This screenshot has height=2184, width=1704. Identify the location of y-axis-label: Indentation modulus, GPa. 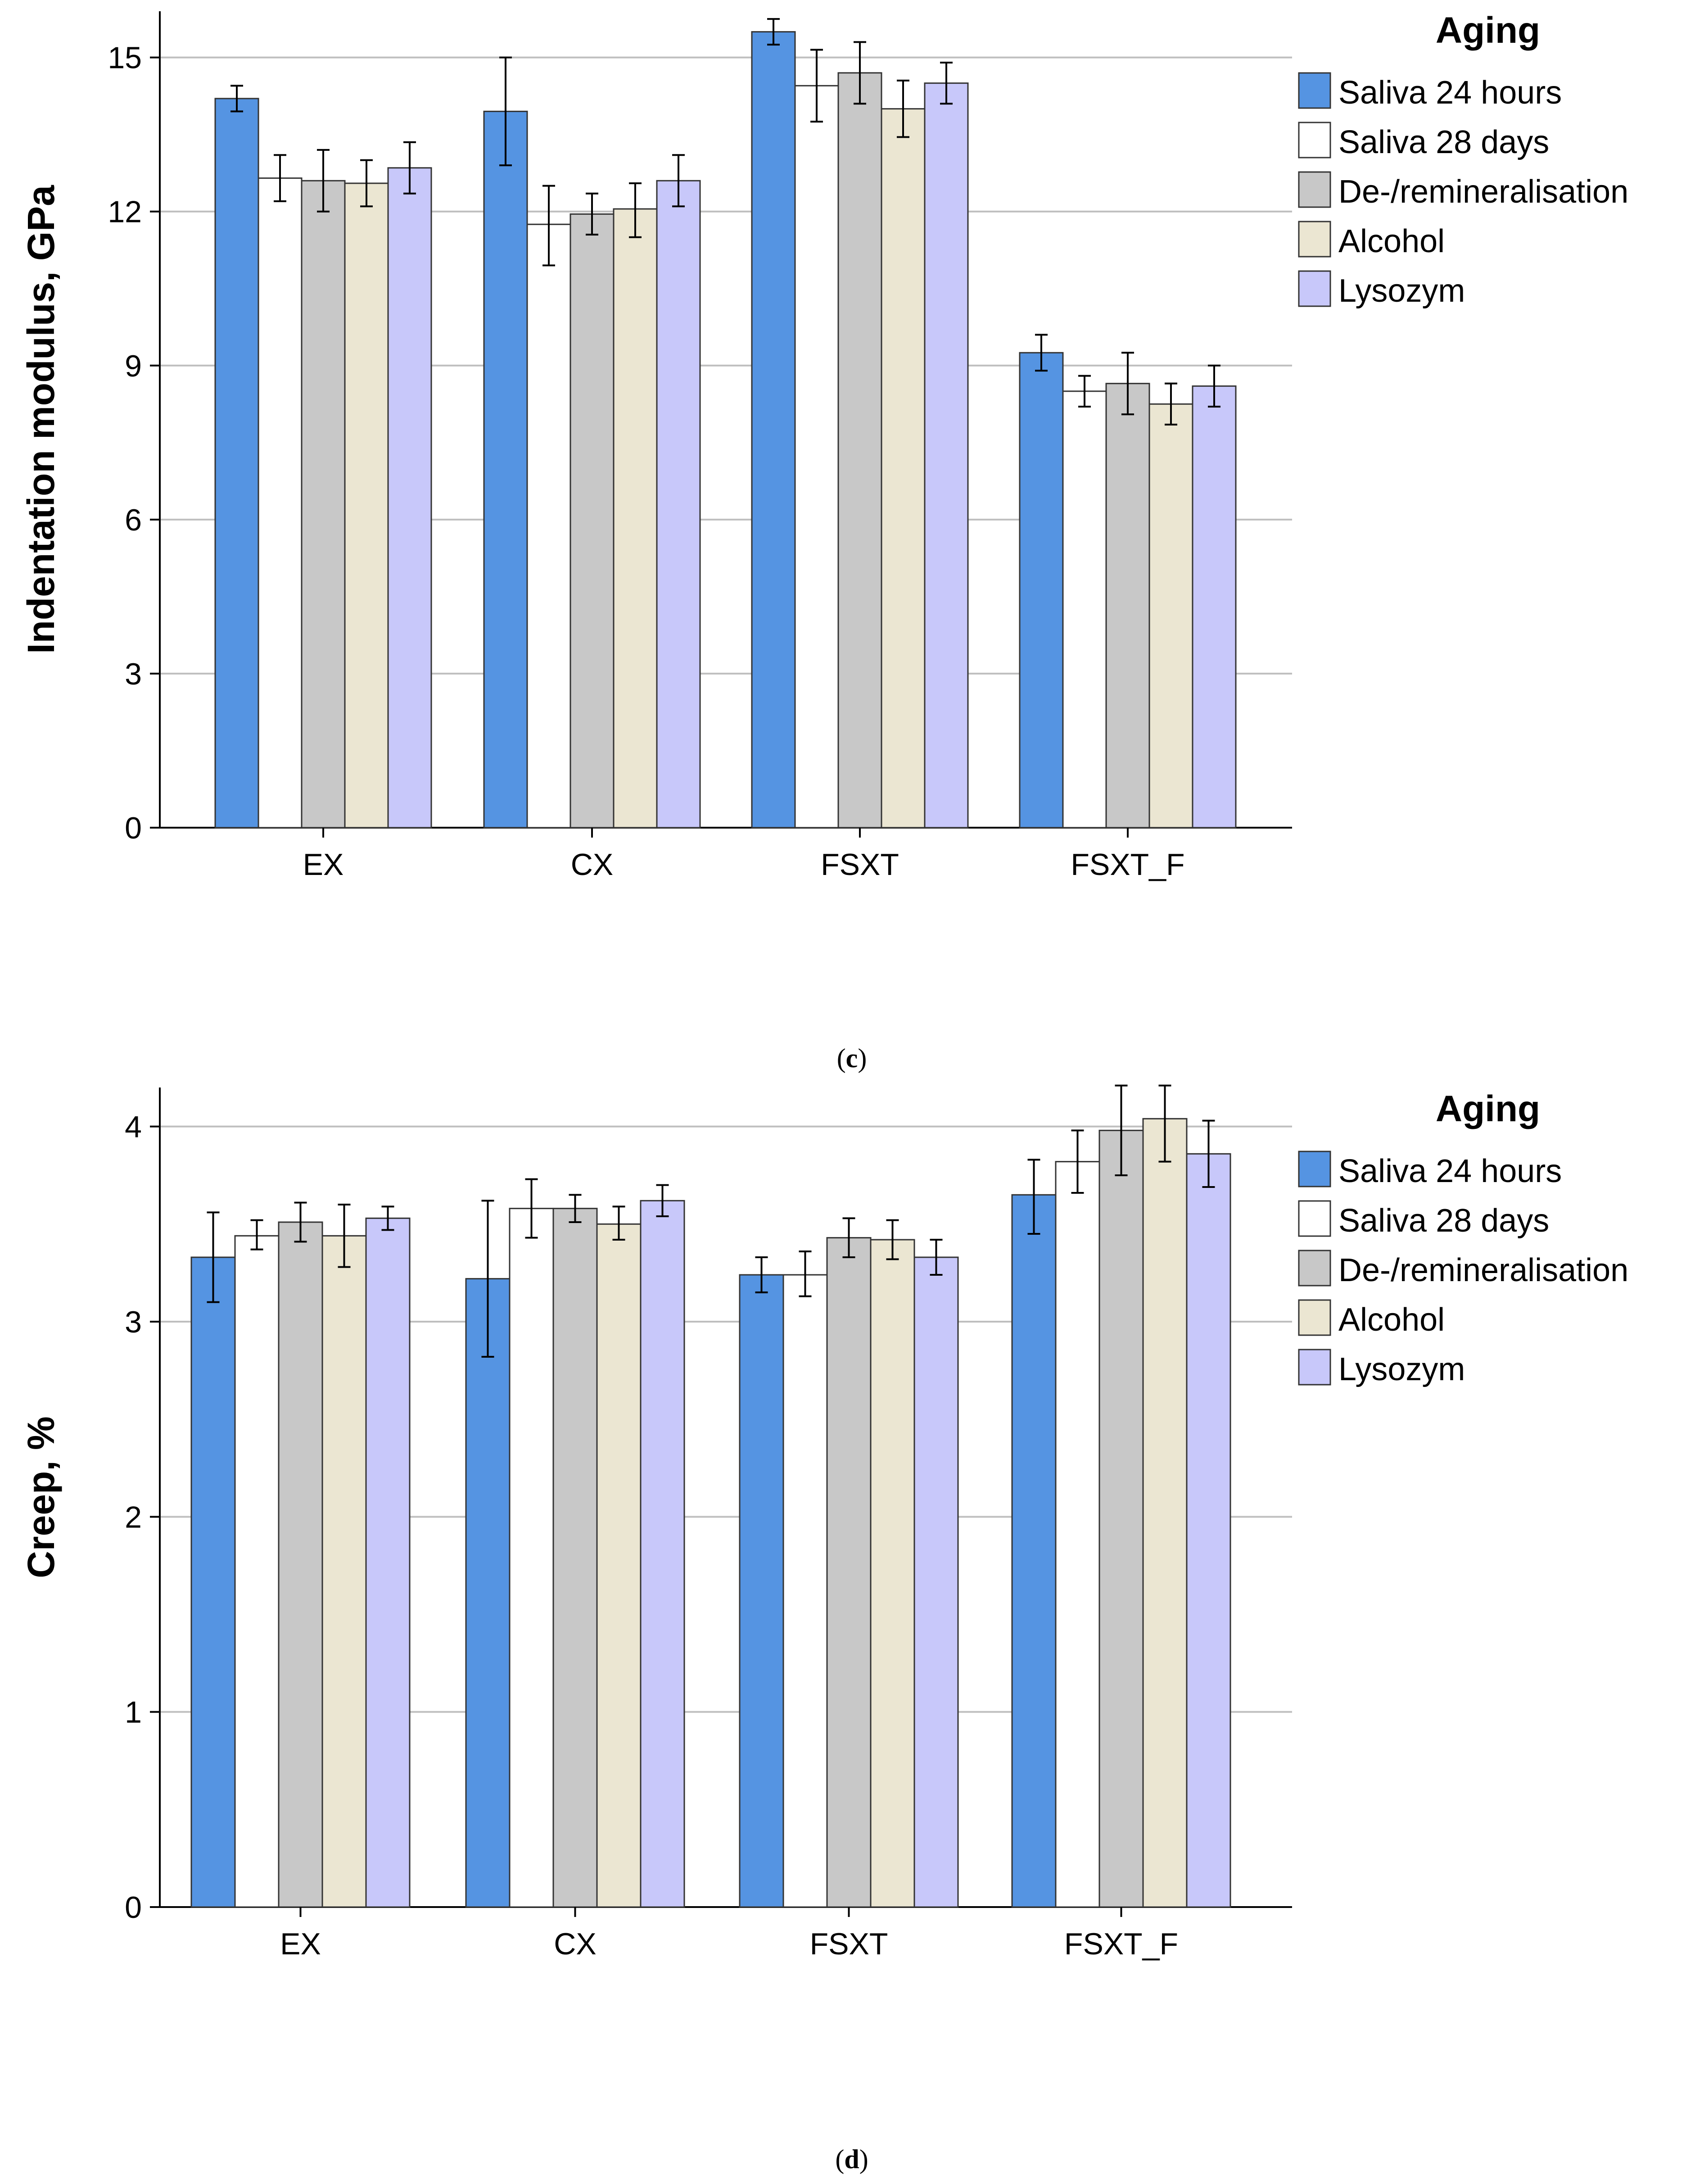
(41, 420).